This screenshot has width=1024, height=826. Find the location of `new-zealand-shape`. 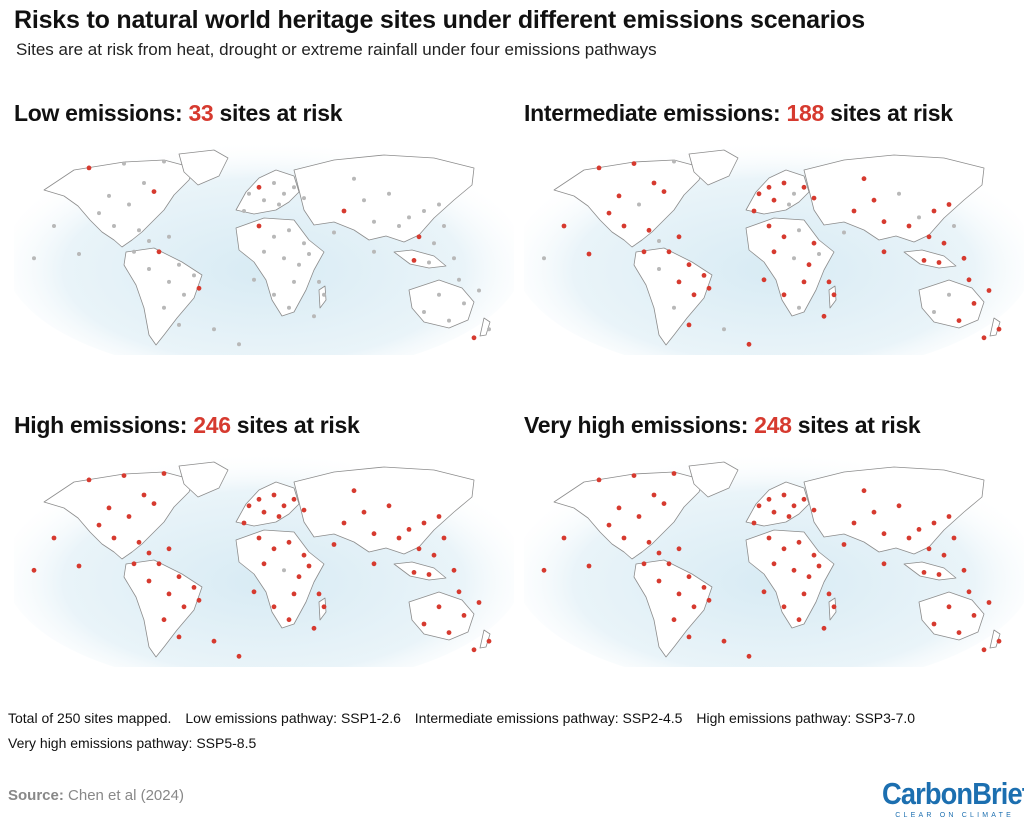

new-zealand-shape is located at coordinates (485, 327).